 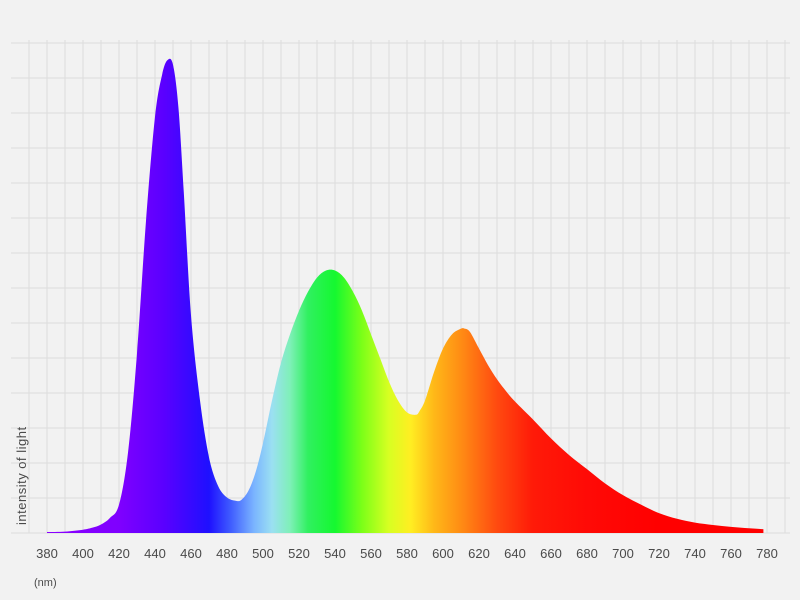 What do you see at coordinates (695, 553) in the screenshot?
I see `x-tick-label: 740` at bounding box center [695, 553].